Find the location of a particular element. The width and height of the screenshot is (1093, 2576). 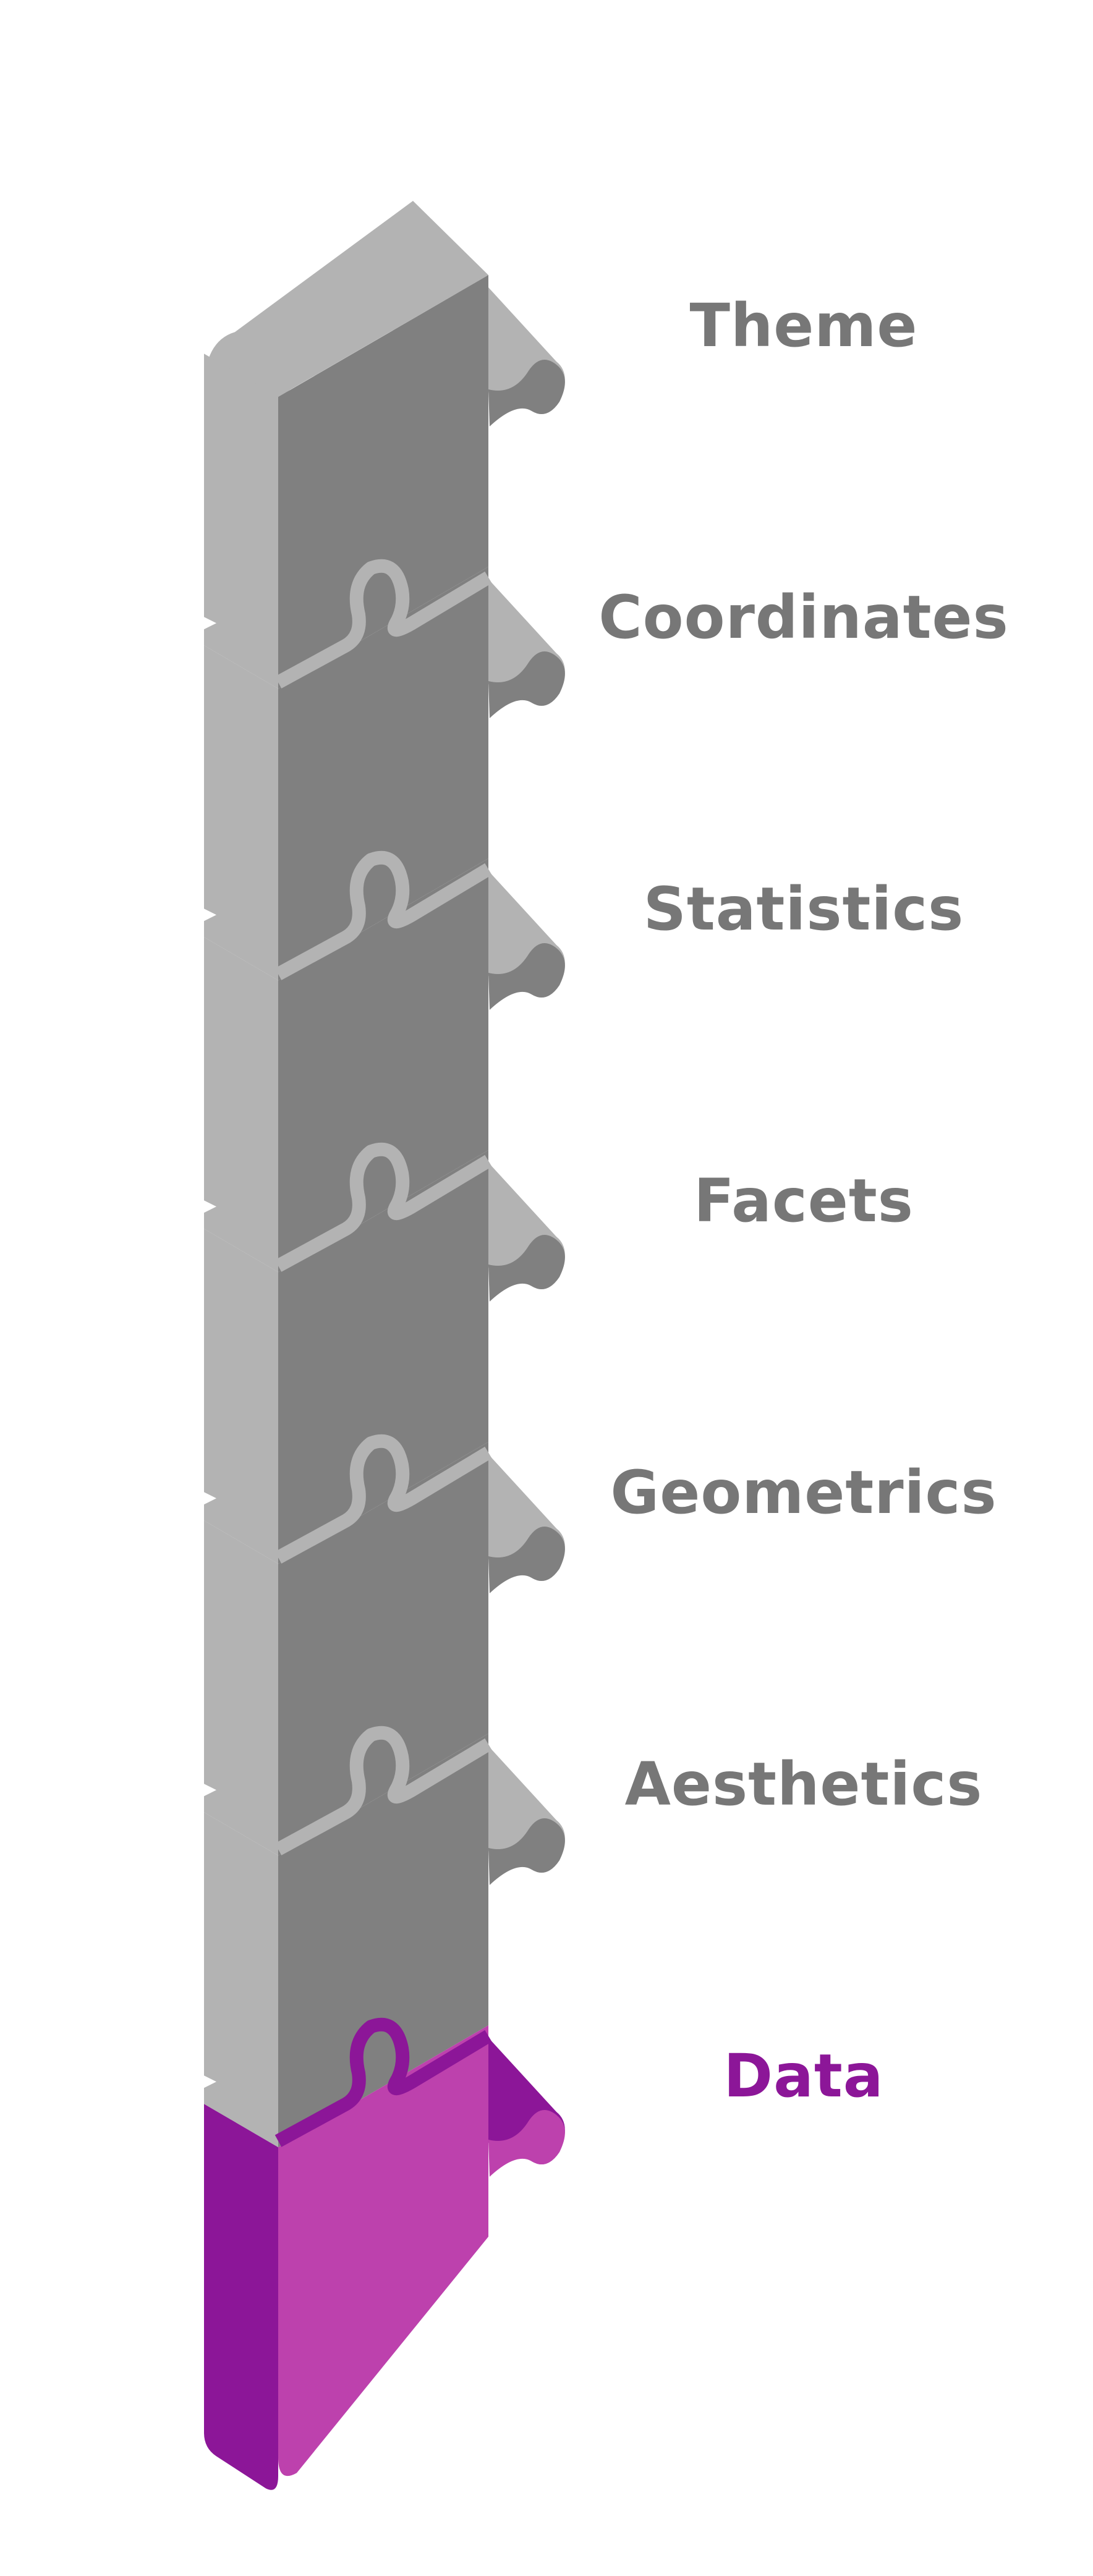

puzzle-piece-statistics is located at coordinates (385, 1061).